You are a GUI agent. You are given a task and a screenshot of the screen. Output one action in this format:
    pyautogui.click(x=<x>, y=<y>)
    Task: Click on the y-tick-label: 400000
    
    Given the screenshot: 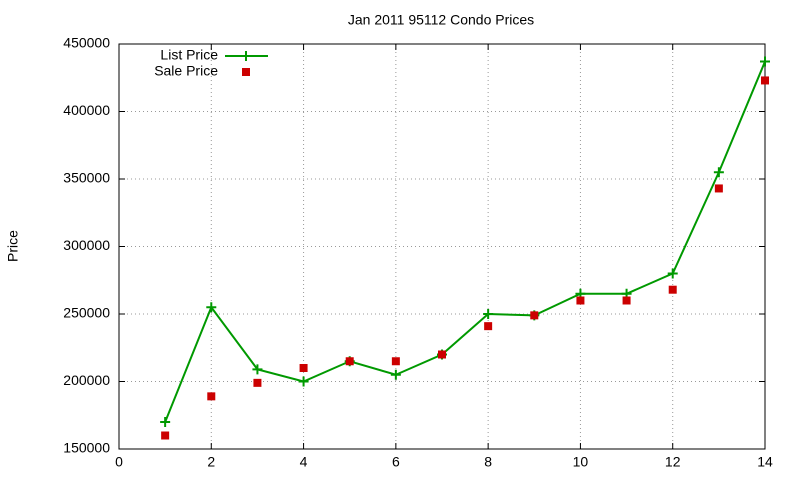 What is the action you would take?
    pyautogui.click(x=86, y=110)
    